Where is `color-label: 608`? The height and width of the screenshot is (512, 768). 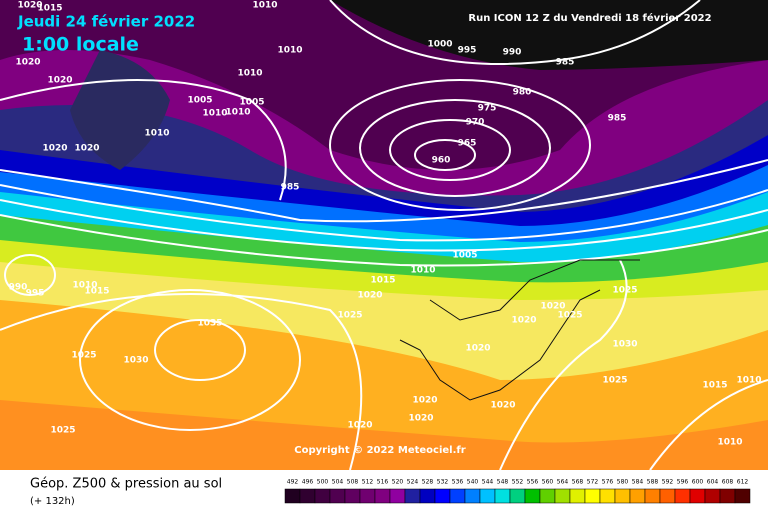 color-label: 608 is located at coordinates (728, 482).